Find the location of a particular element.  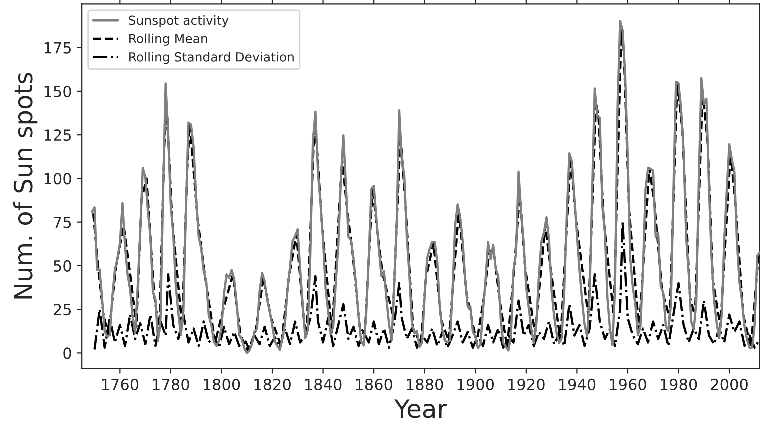

legend-label: Rolling Mean is located at coordinates (169, 40).